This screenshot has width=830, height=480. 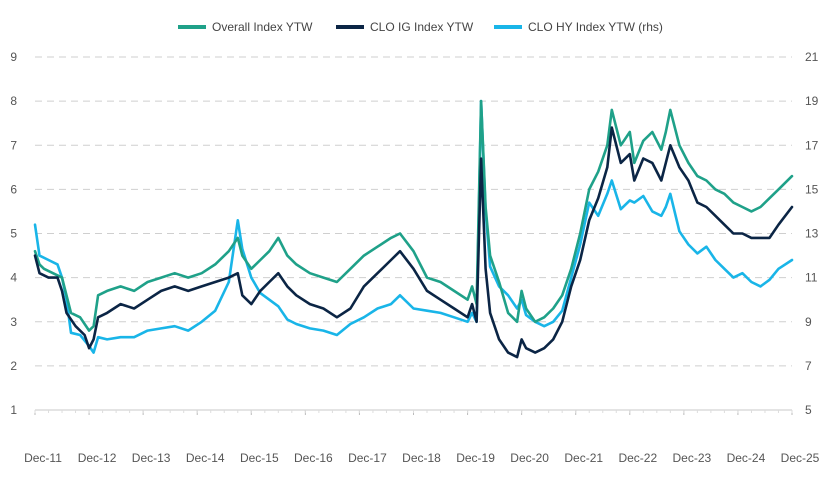 I want to click on left-y-tick-label: 3, so click(x=13, y=322).